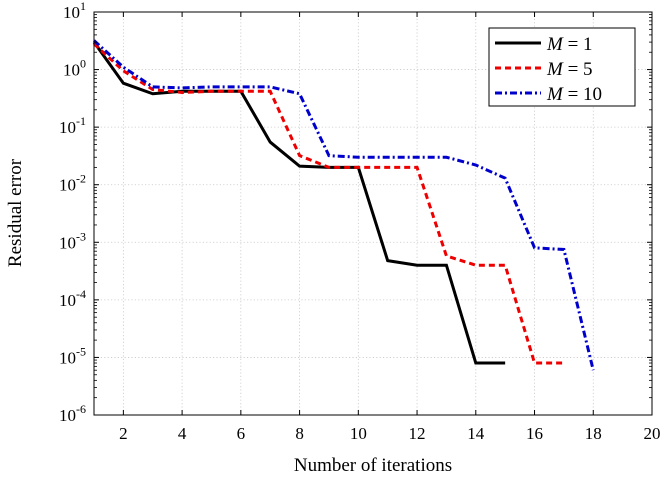 This screenshot has height=478, width=663. I want to click on legend-label-2: M = 5, so click(569, 69).